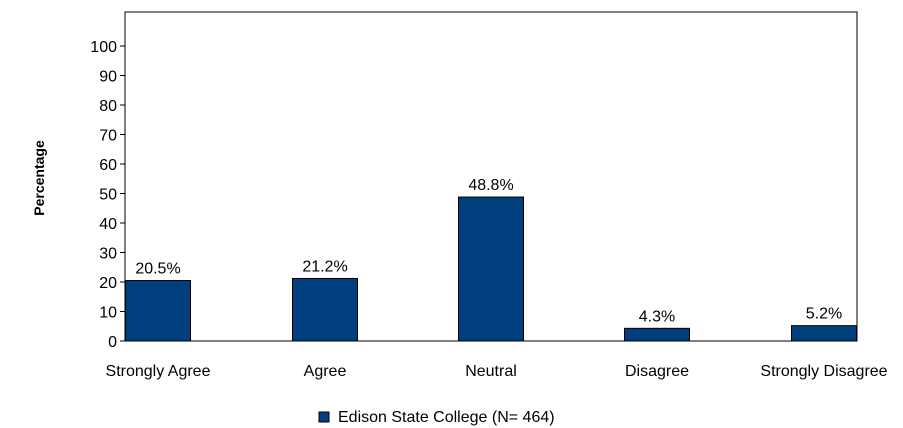  I want to click on y-axis-label: Percentage, so click(39, 178).